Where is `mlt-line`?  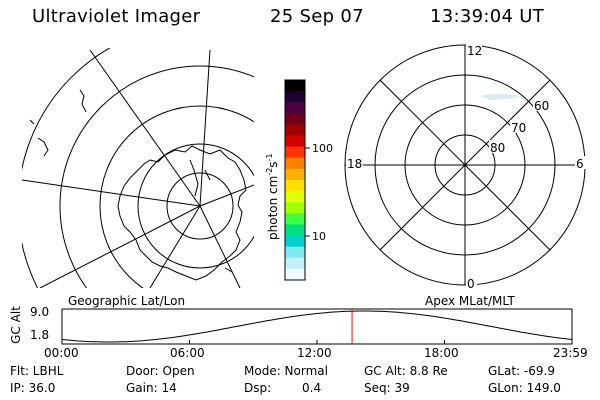 mlt-line is located at coordinates (465, 165).